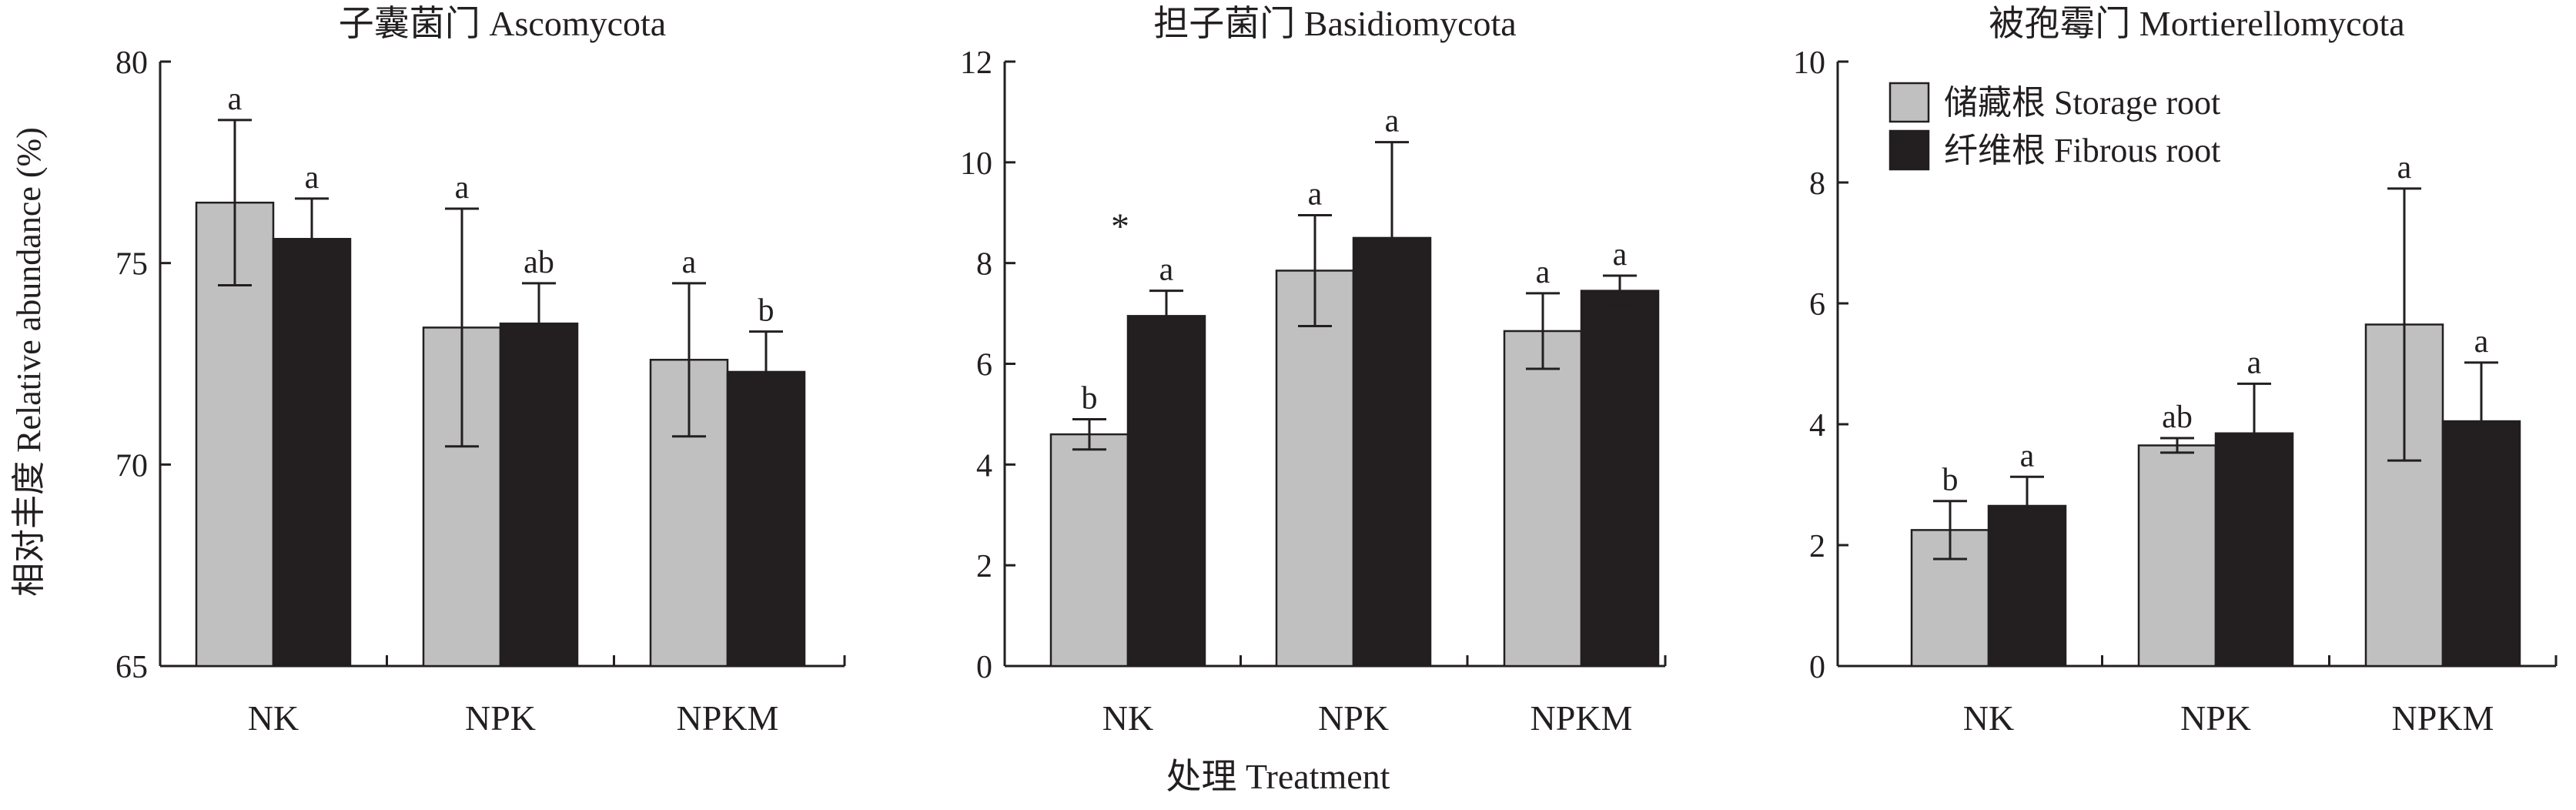 Image resolution: width=2576 pixels, height=810 pixels. I want to click on significance-label-2-npk-s2: a, so click(1393, 121).